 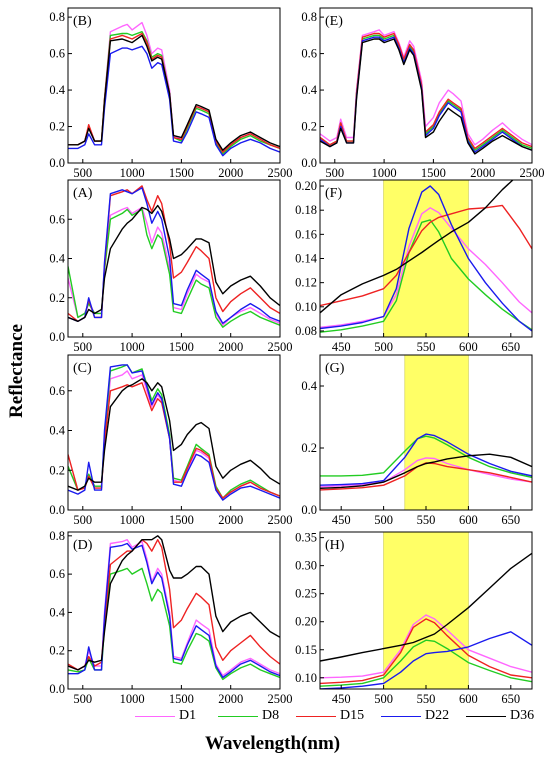 I want to click on y-tick-label: 0.35, so click(x=306, y=538).